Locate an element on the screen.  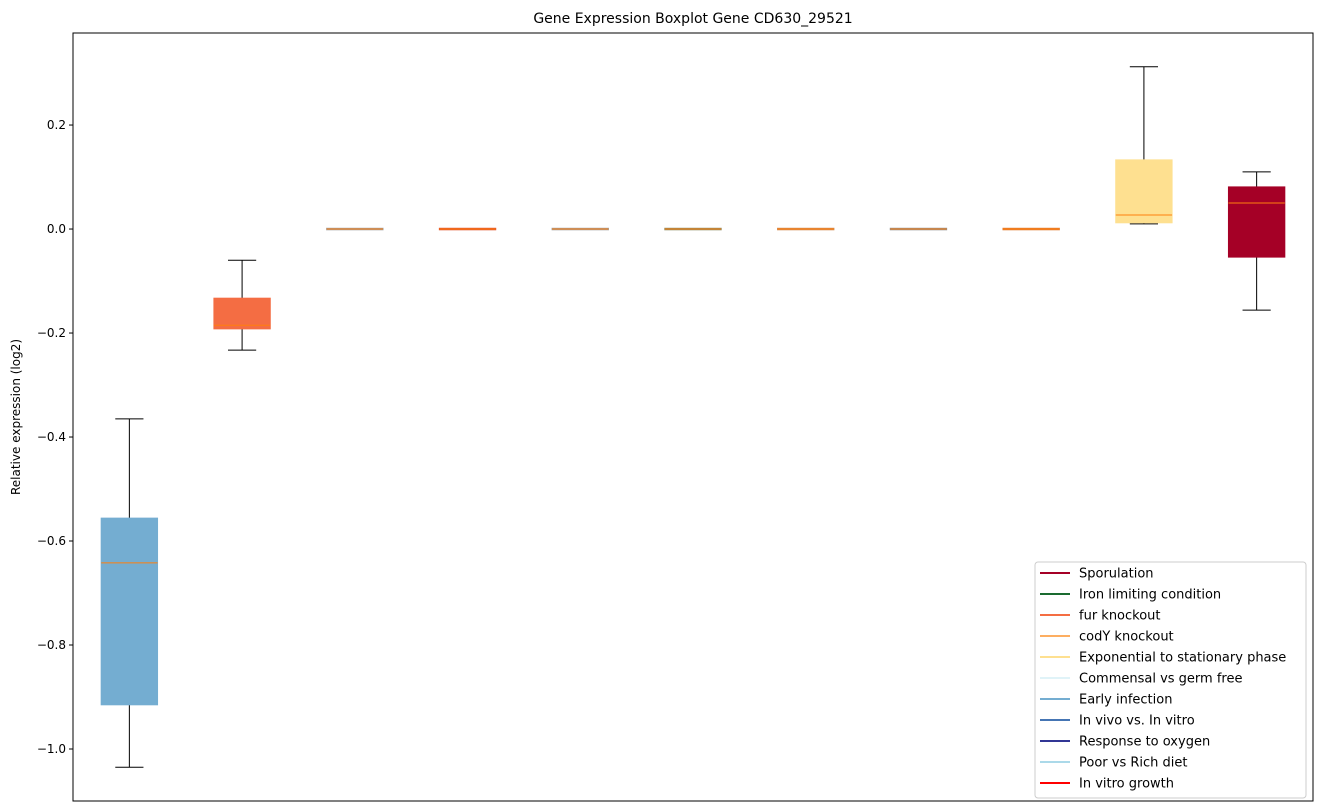
legend-label: In vivo vs. In vitro is located at coordinates (1137, 721).